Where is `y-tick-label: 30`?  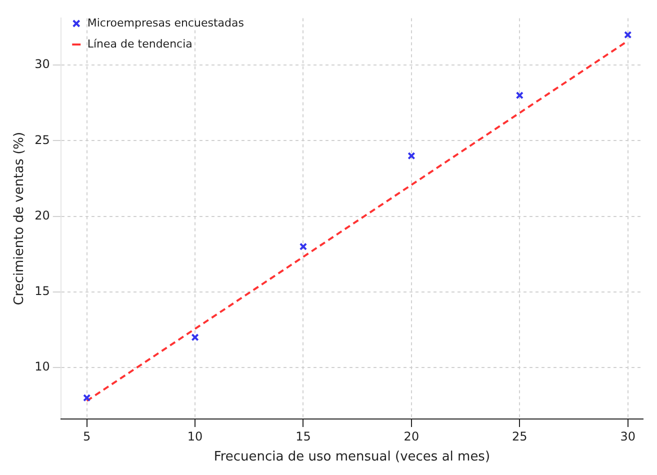
y-tick-label: 30 is located at coordinates (42, 64).